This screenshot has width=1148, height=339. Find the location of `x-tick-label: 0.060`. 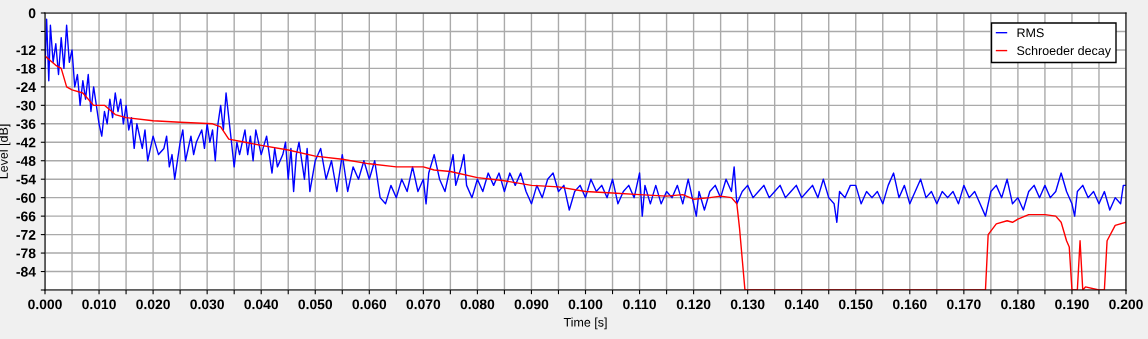

x-tick-label: 0.060 is located at coordinates (369, 304).